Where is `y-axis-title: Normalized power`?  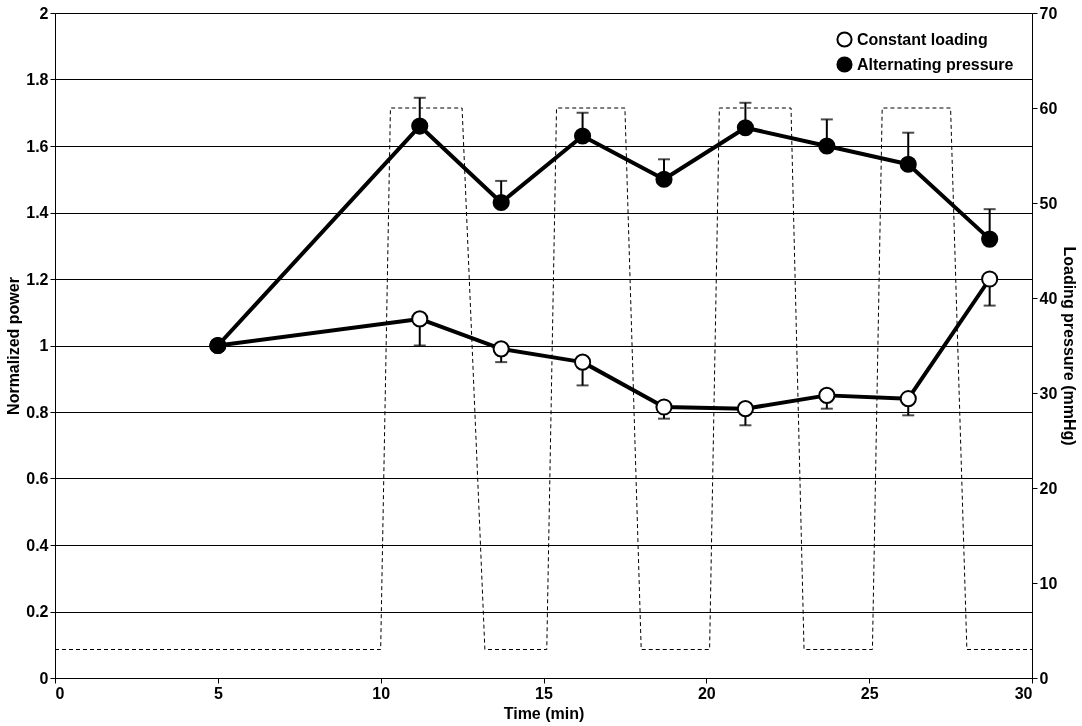 y-axis-title: Normalized power is located at coordinates (14, 346).